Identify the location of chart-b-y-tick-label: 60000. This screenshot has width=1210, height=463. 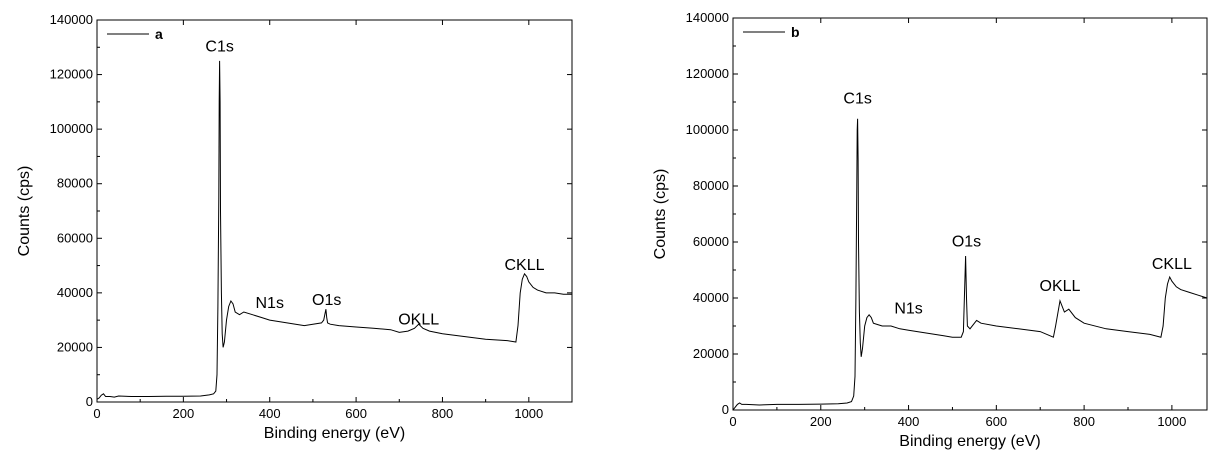
(711, 241).